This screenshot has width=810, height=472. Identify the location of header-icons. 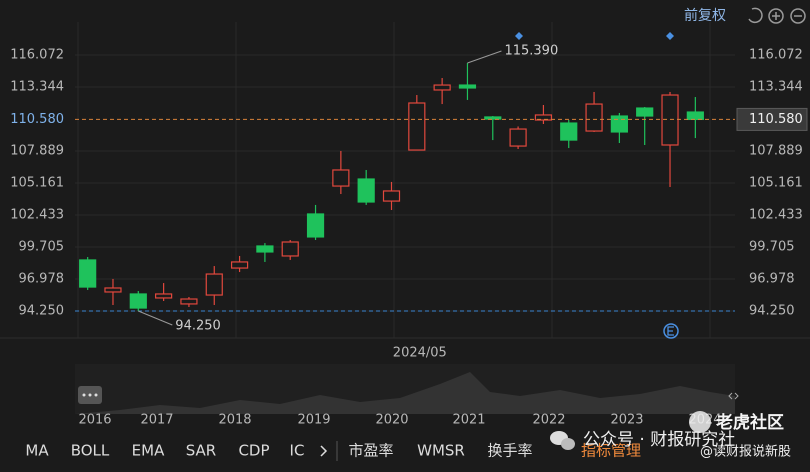
(777, 15).